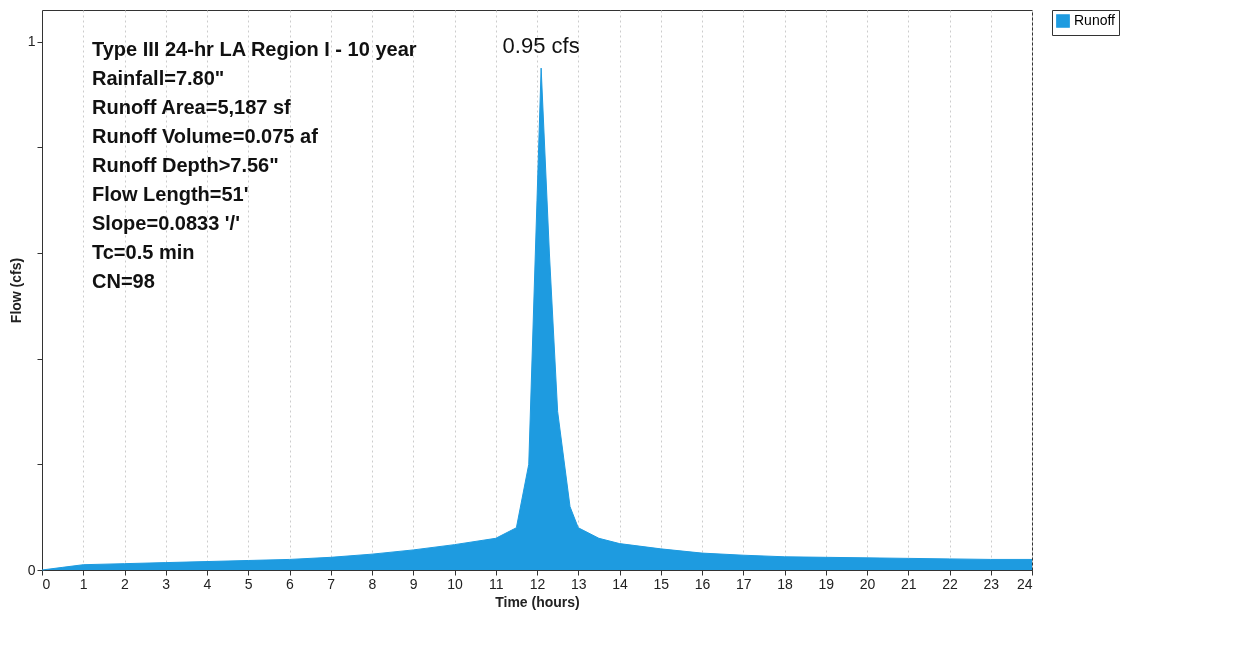  I want to click on y-axis-title: Flow (cfs), so click(15, 290).